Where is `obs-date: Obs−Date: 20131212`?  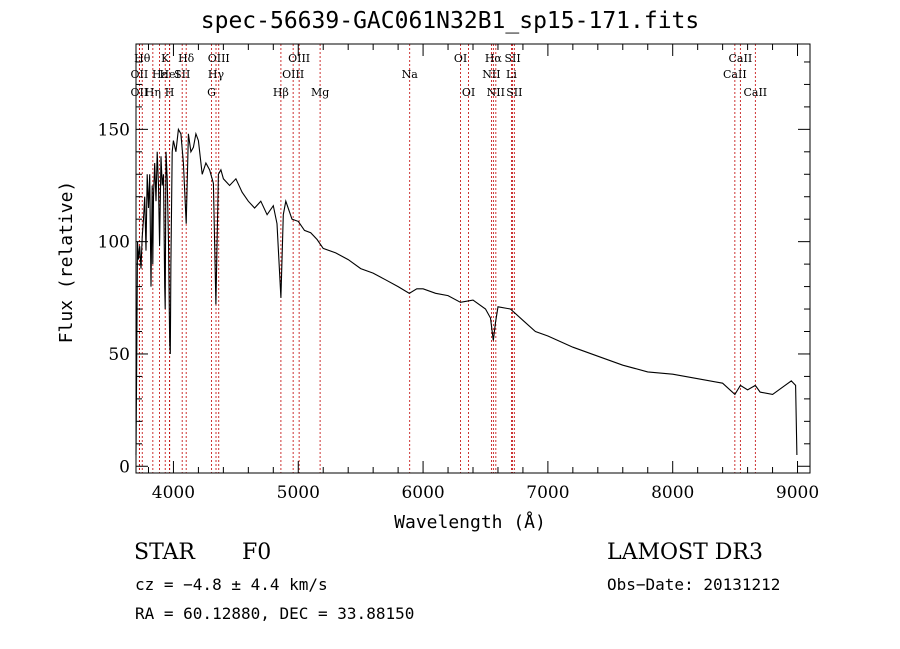
obs-date: Obs−Date: 20131212 is located at coordinates (694, 584).